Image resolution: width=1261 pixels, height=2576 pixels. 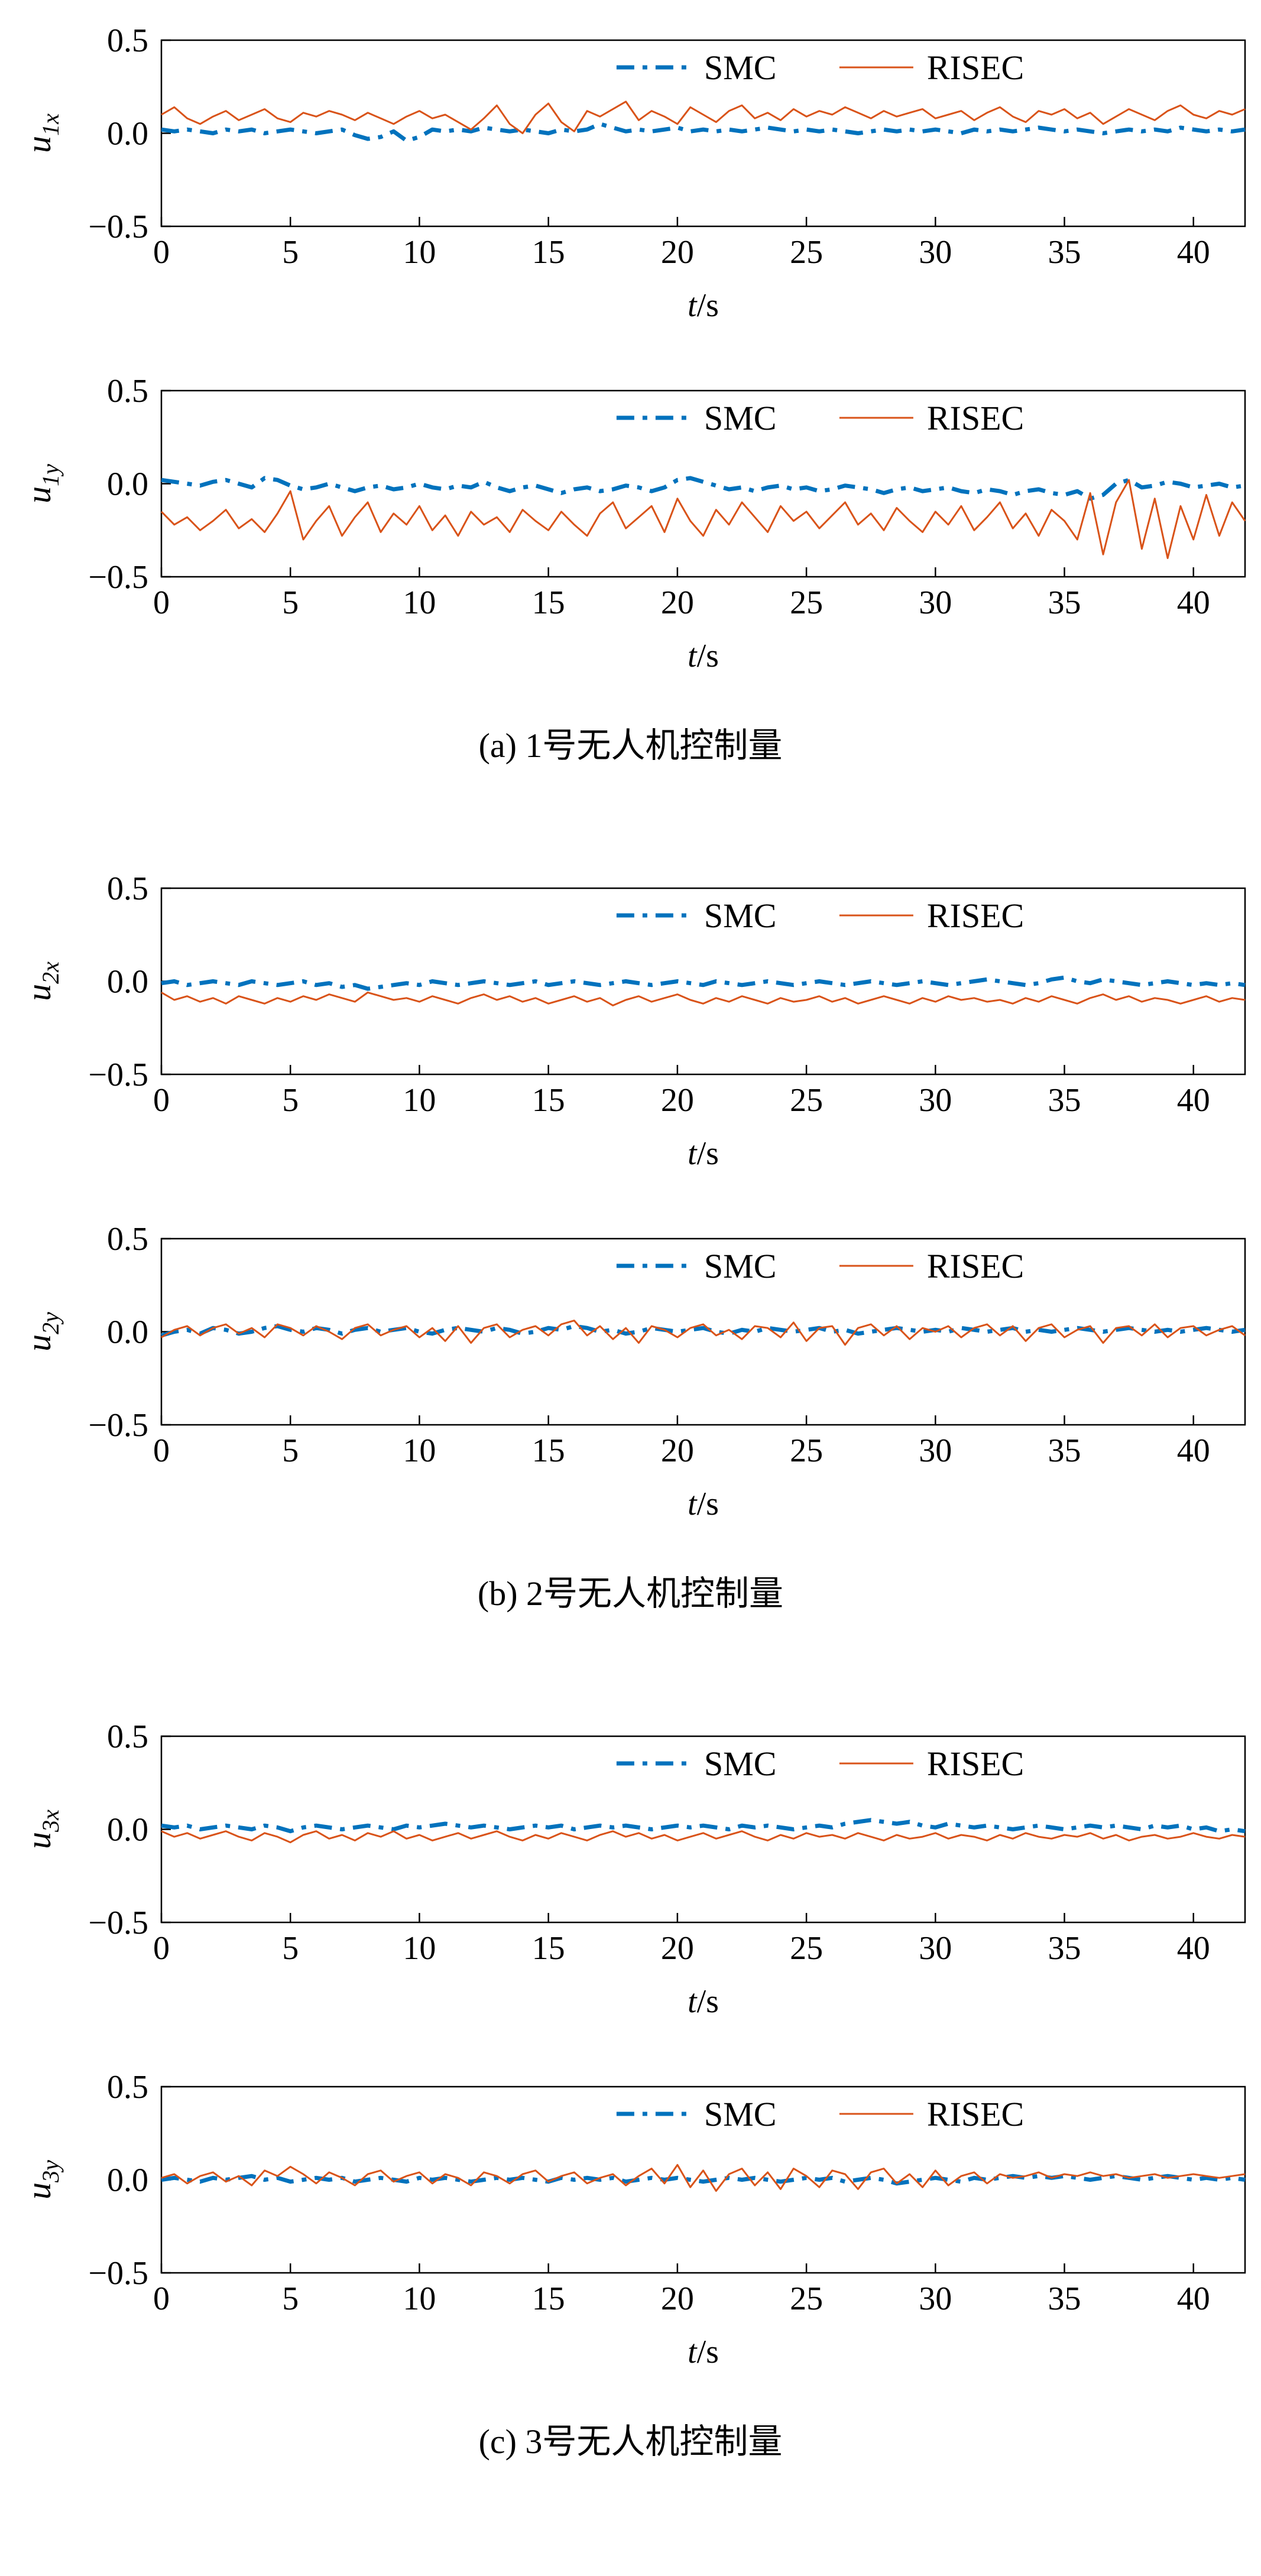 What do you see at coordinates (42, 2180) in the screenshot?
I see `y-axis-label: u3y` at bounding box center [42, 2180].